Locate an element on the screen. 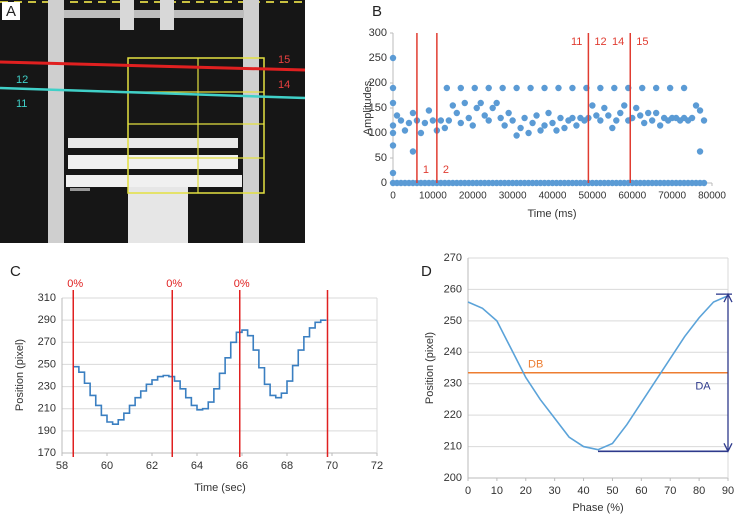  y-tick-label: 240 is located at coordinates (453, 352).